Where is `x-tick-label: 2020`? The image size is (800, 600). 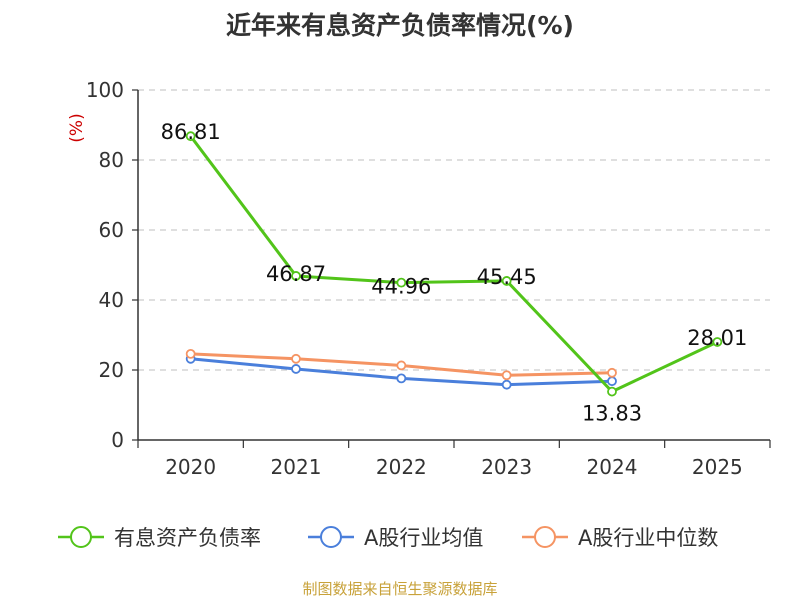 x-tick-label: 2020 is located at coordinates (190, 467).